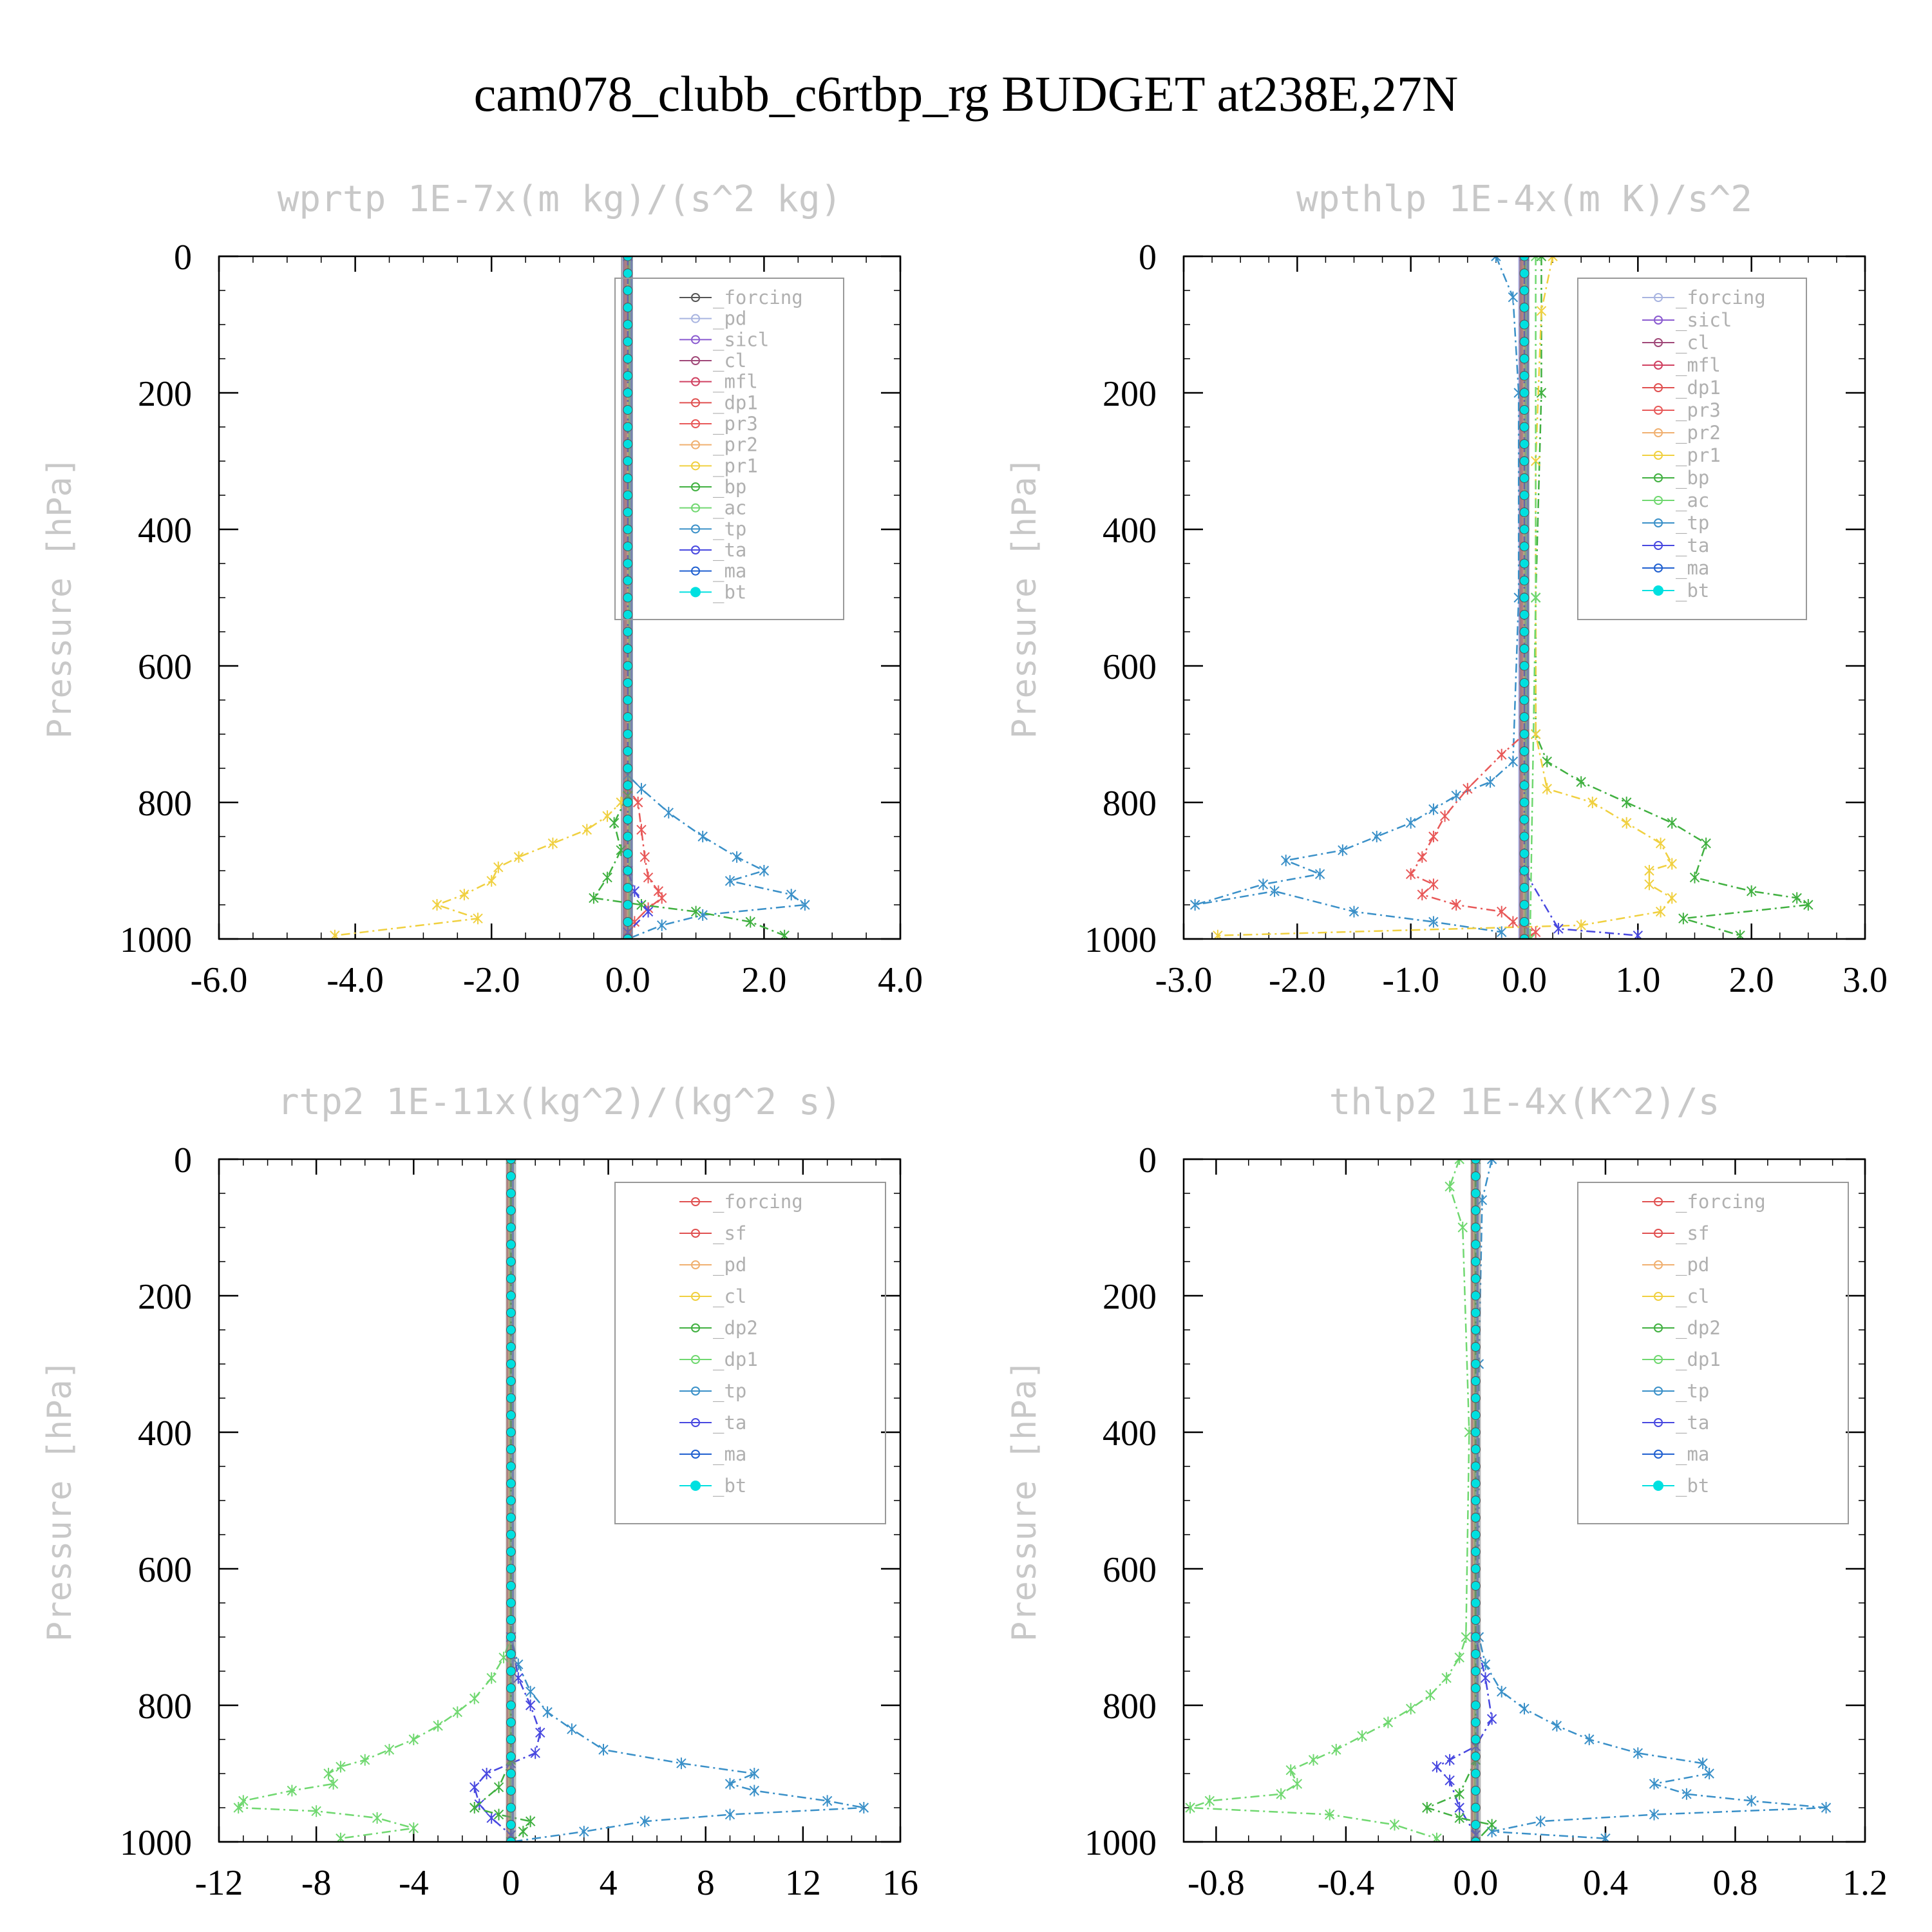 The width and height of the screenshot is (1932, 1932). I want to click on series-point-pr1, so click(1535, 734).